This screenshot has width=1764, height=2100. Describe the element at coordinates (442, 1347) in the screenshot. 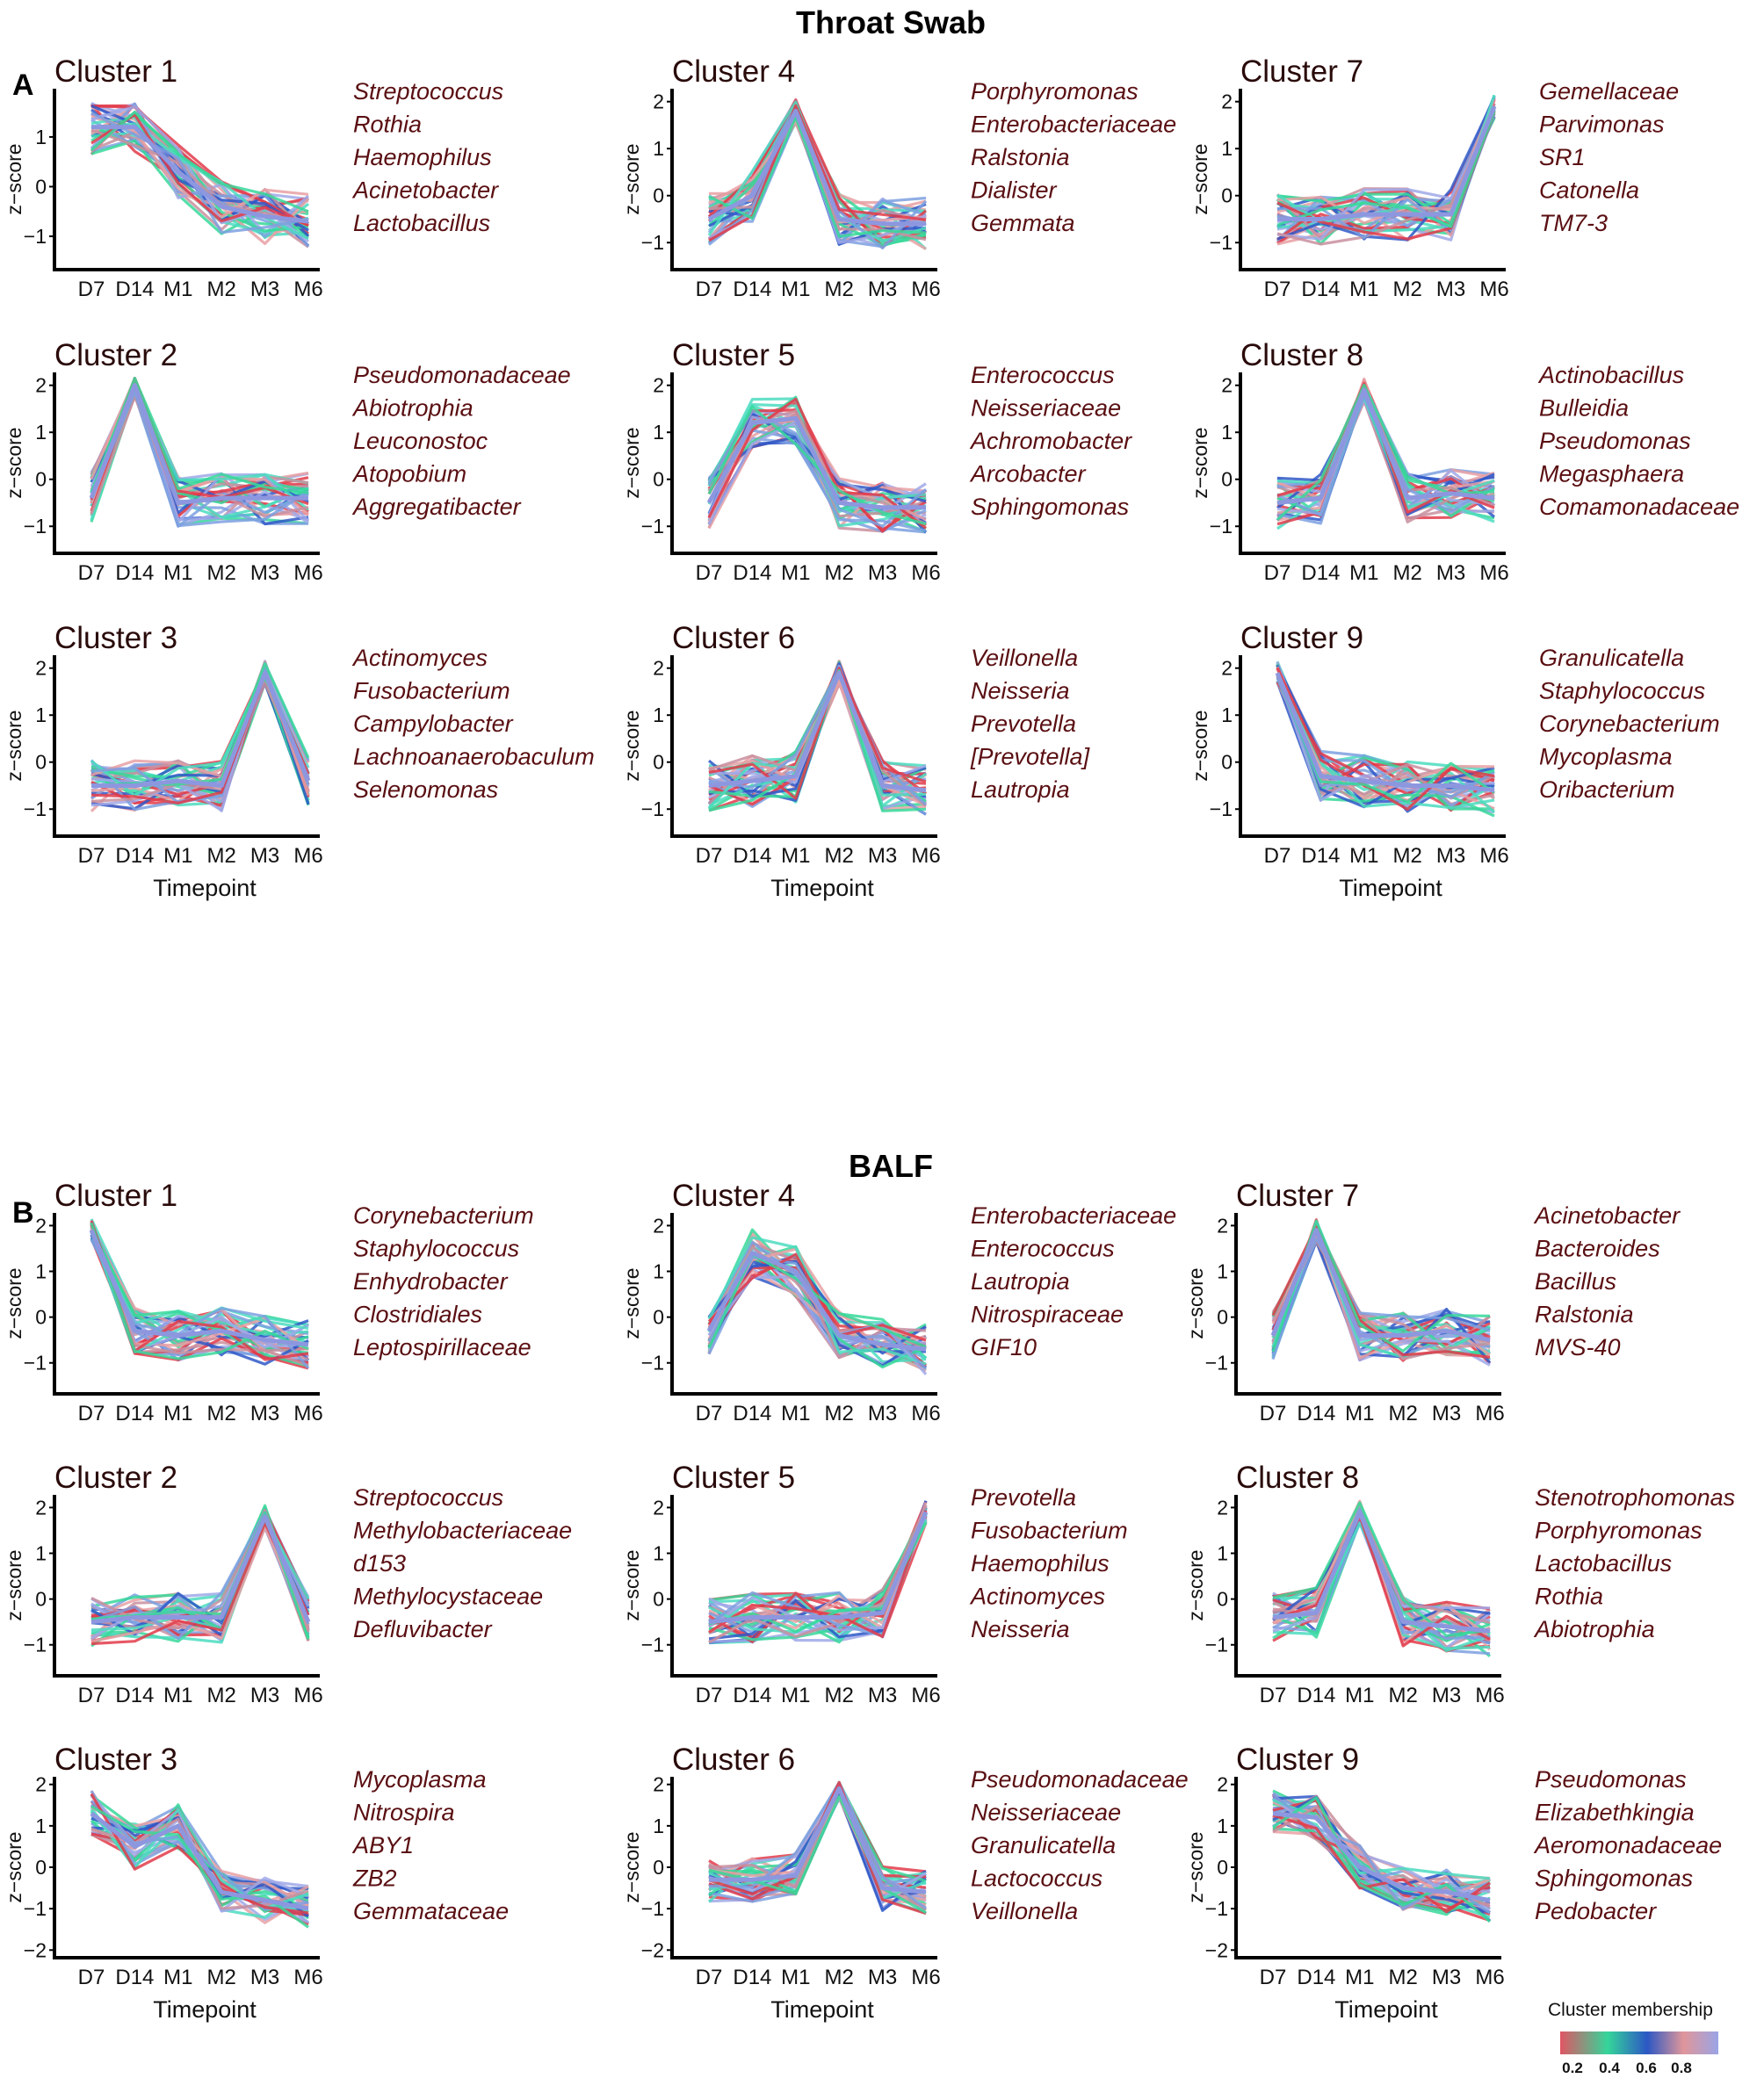

I see `taxon-label: Leptospirillaceae` at that location.